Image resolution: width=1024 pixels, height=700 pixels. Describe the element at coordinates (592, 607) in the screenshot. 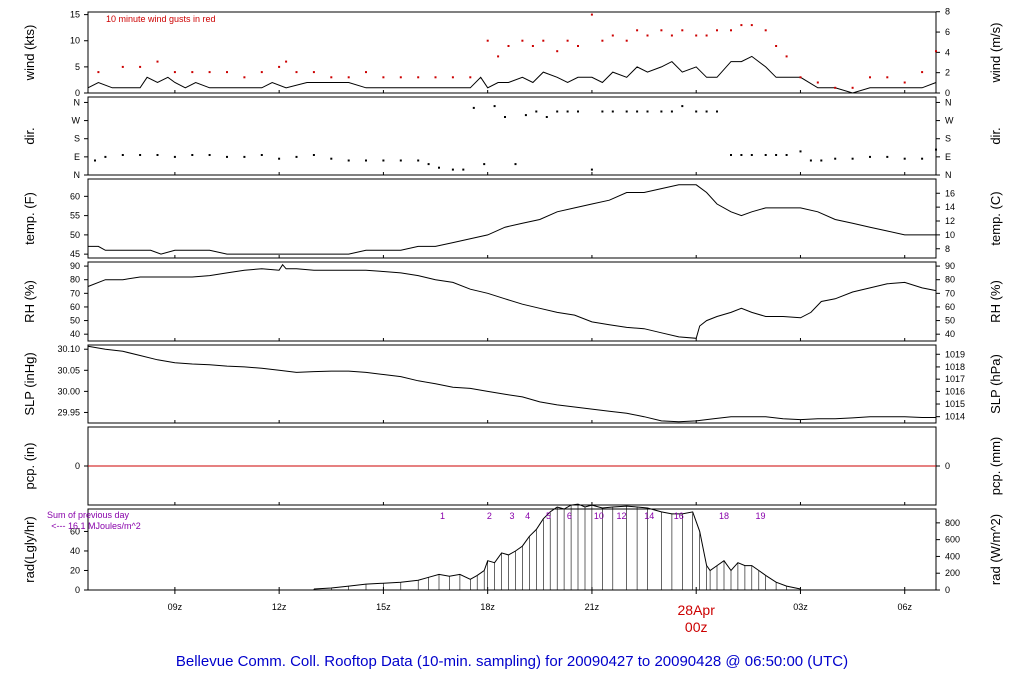

I see `x-tick-label: 21z` at that location.